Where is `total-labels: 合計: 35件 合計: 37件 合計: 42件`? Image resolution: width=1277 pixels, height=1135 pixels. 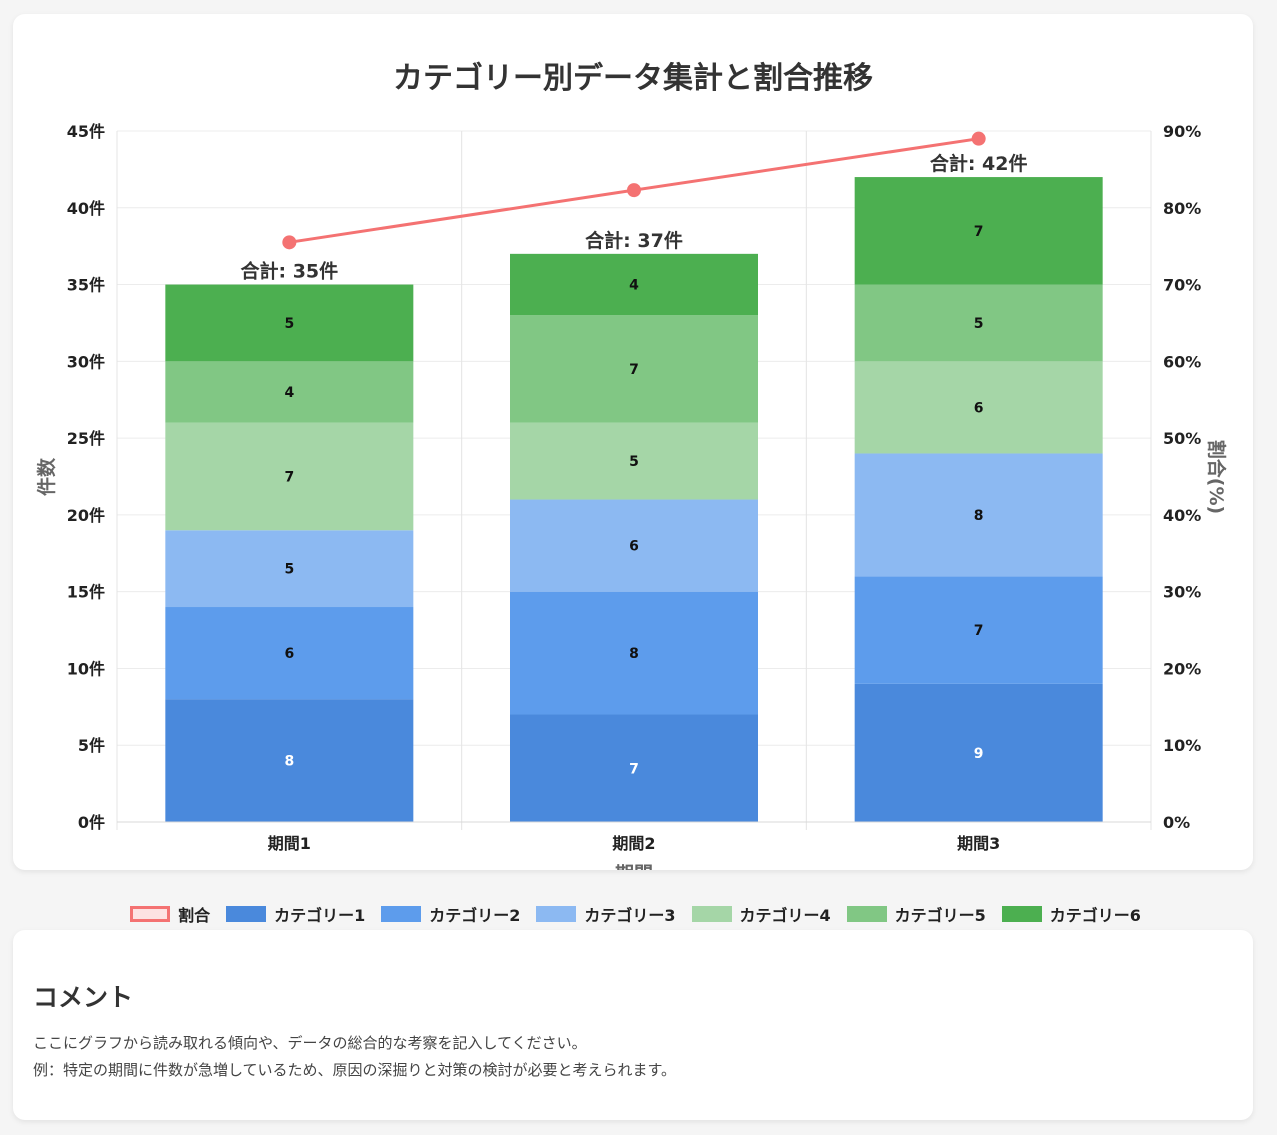
total-labels: 合計: 35件 合計: 37件 合計: 42件 is located at coordinates (634, 217).